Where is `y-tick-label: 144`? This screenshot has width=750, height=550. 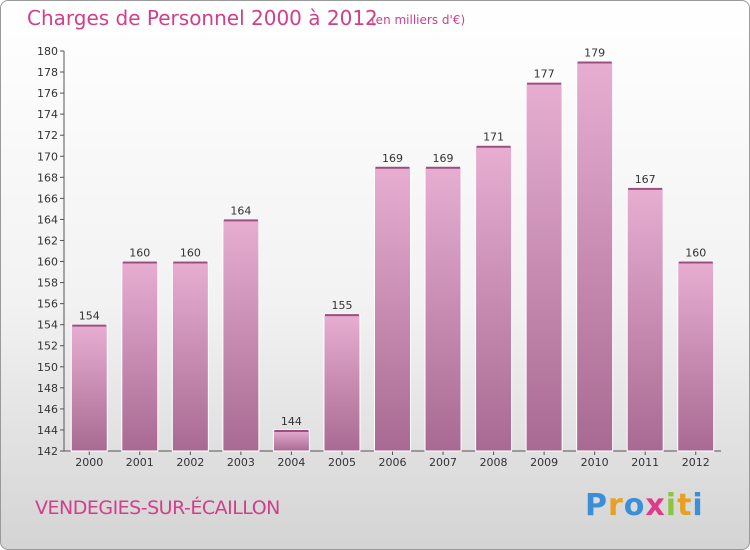
y-tick-label: 144 is located at coordinates (47, 430).